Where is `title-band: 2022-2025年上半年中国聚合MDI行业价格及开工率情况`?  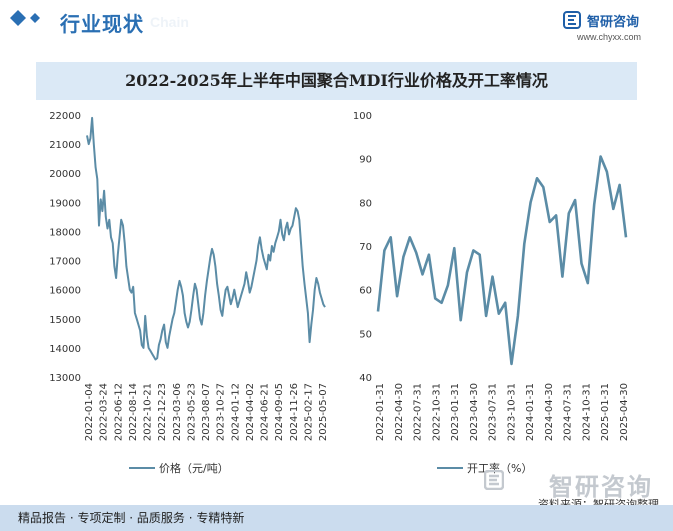
title-band: 2022-2025年上半年中国聚合MDI行业价格及开工率情况 is located at coordinates (336, 81).